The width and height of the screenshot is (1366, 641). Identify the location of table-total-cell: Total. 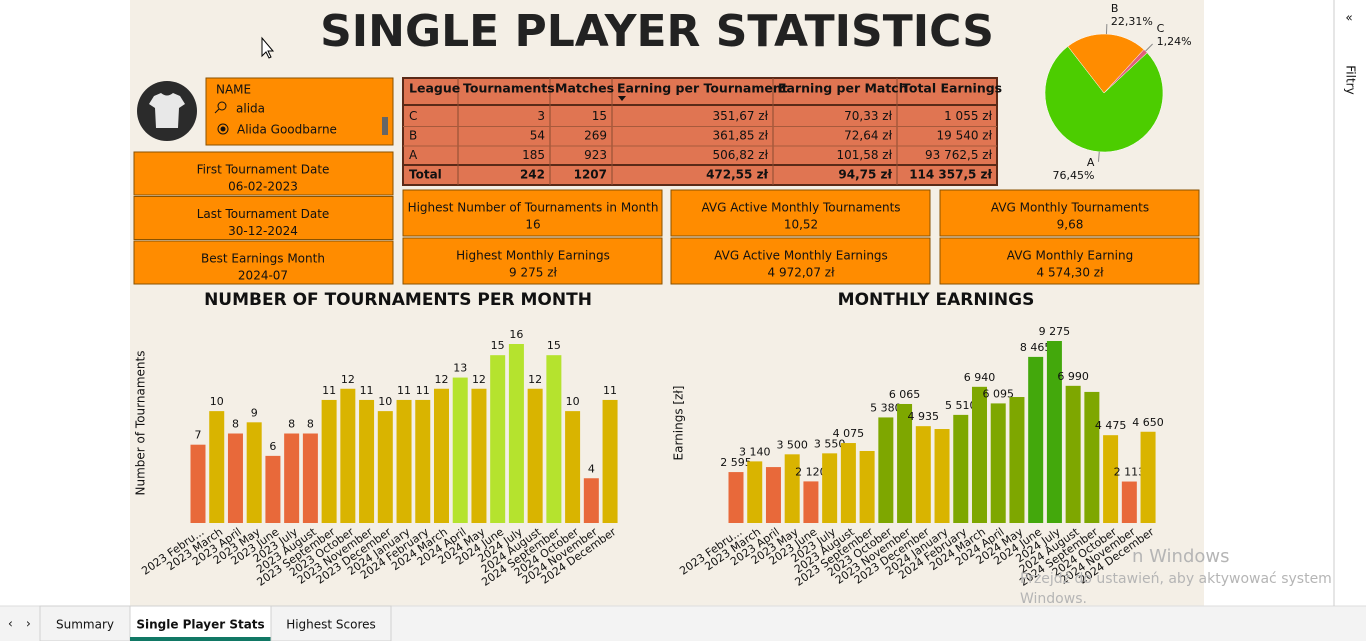
(425, 175).